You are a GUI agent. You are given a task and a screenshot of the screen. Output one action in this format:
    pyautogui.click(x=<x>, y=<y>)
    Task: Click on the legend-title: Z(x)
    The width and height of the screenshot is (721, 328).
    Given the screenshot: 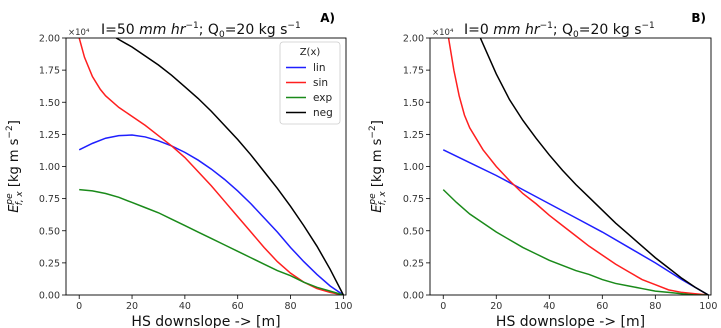 What is the action you would take?
    pyautogui.click(x=310, y=52)
    